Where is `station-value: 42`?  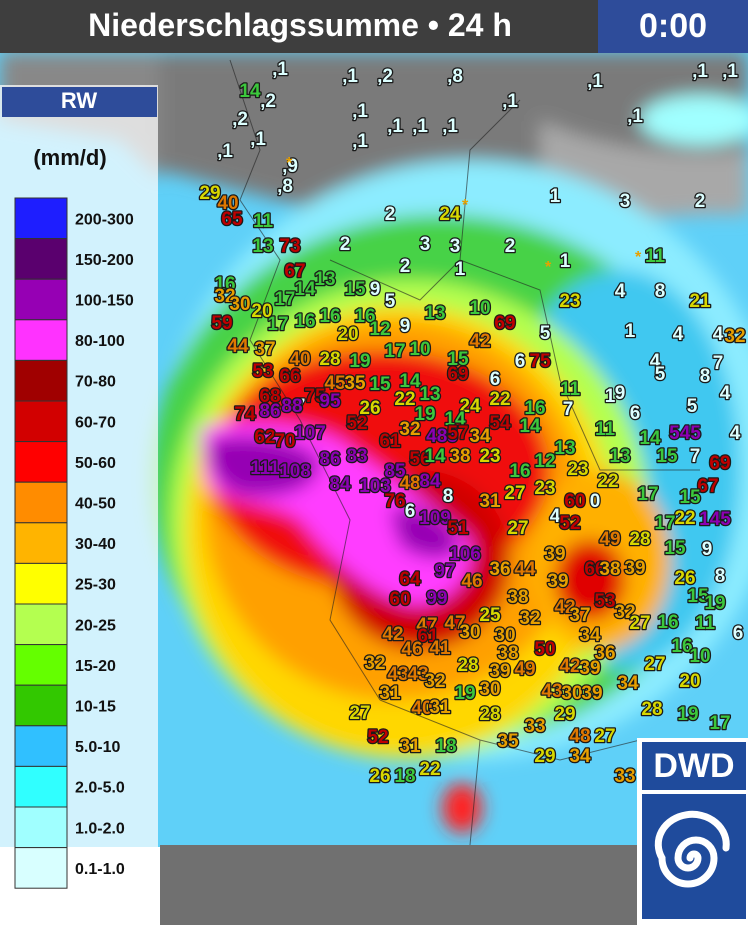
station-value: 42 is located at coordinates (479, 341).